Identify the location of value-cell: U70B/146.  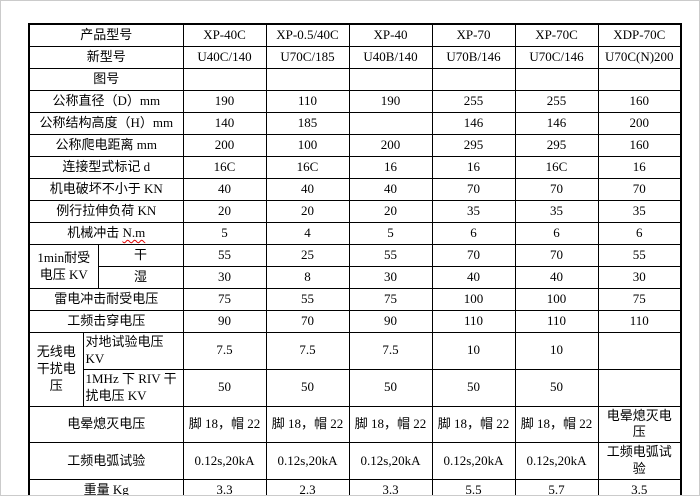
(473, 57).